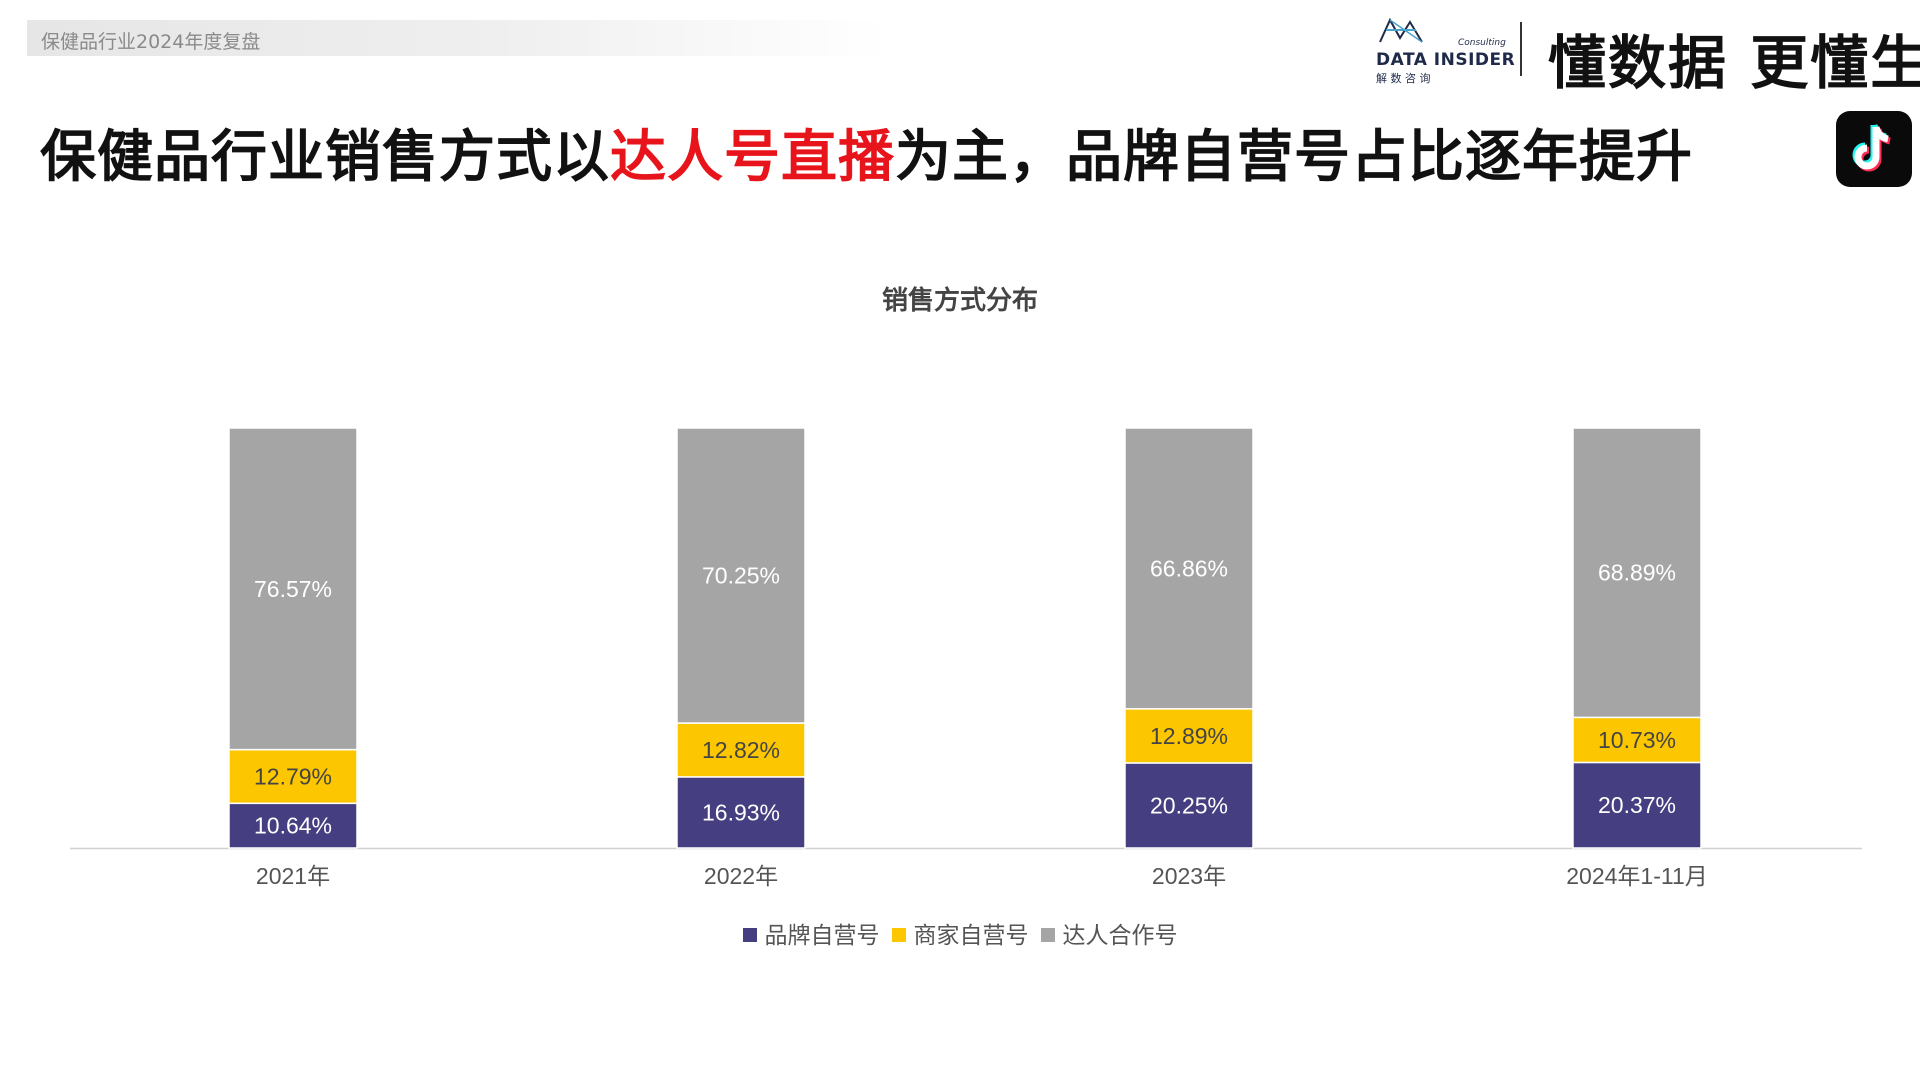 This screenshot has height=1080, width=1920. I want to click on data-label: 12.79%, so click(293, 776).